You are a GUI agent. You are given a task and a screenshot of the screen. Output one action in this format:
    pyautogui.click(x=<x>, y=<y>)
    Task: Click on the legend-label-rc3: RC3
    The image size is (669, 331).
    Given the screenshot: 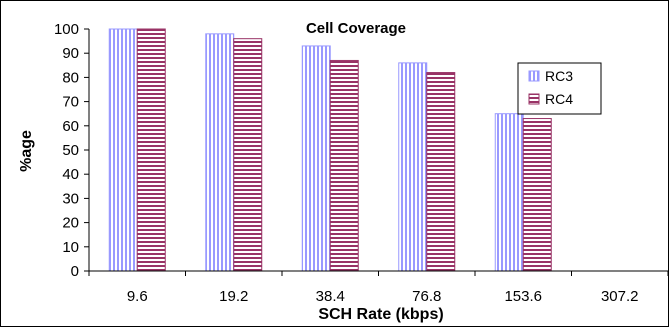 What is the action you would take?
    pyautogui.click(x=559, y=76)
    